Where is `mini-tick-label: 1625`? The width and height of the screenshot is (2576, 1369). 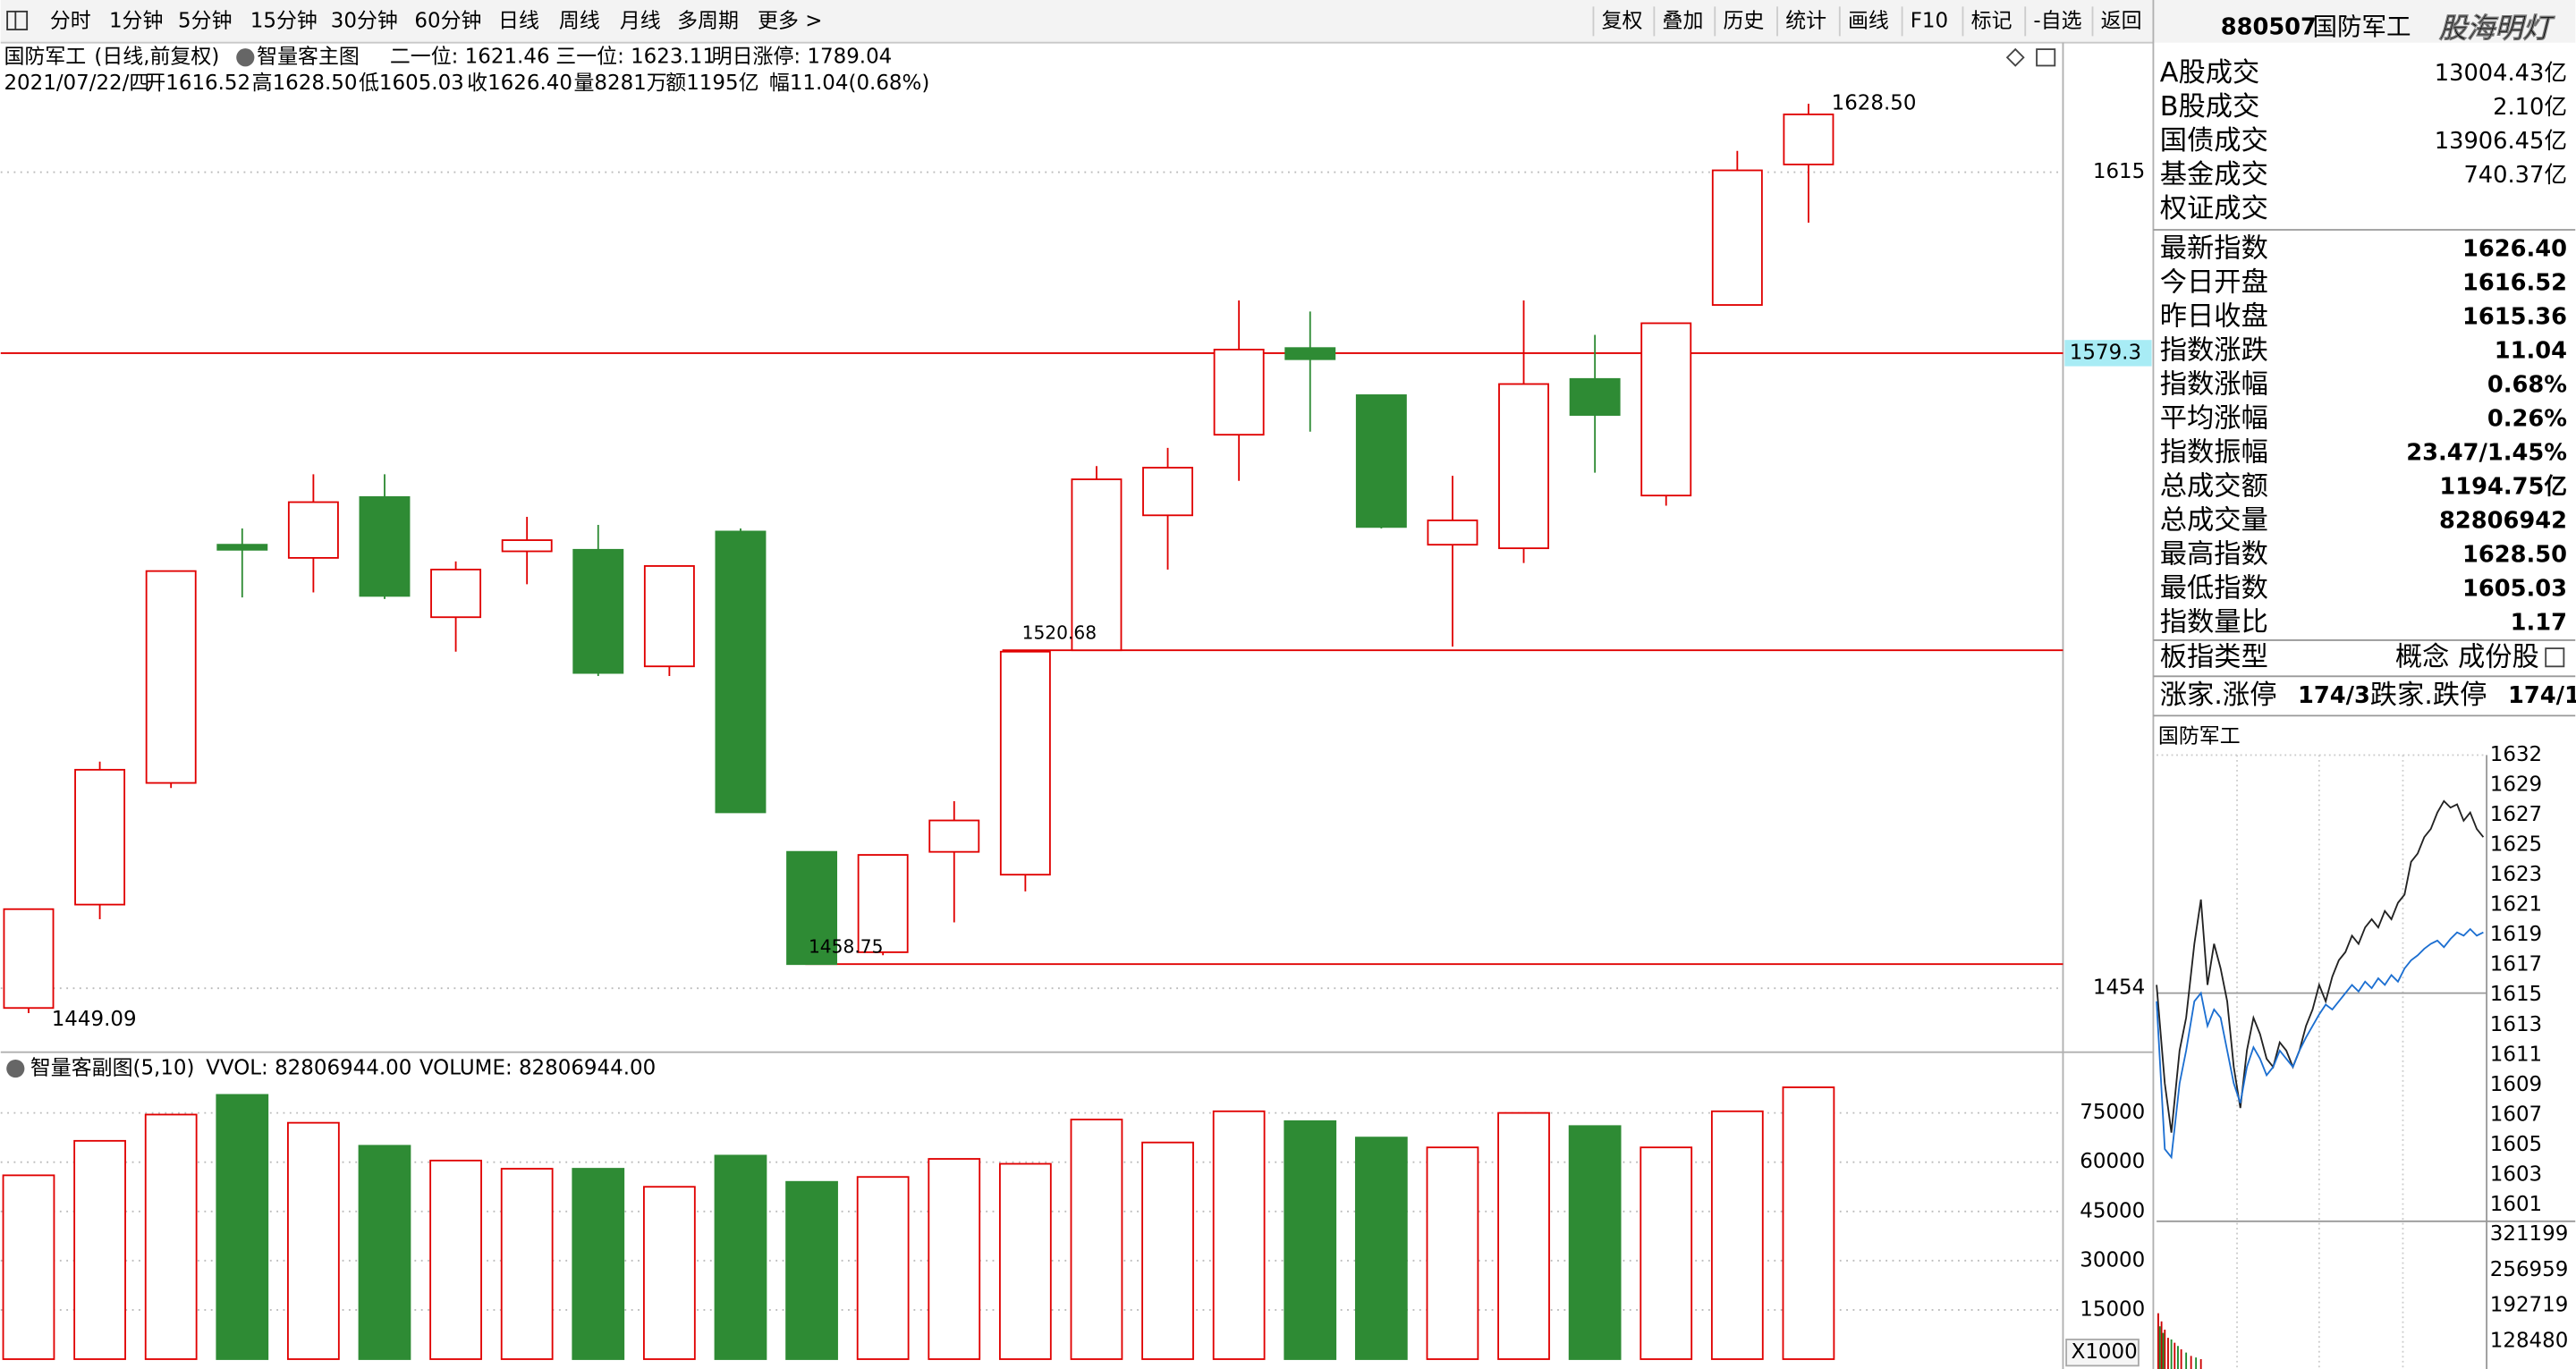 mini-tick-label: 1625 is located at coordinates (2516, 845).